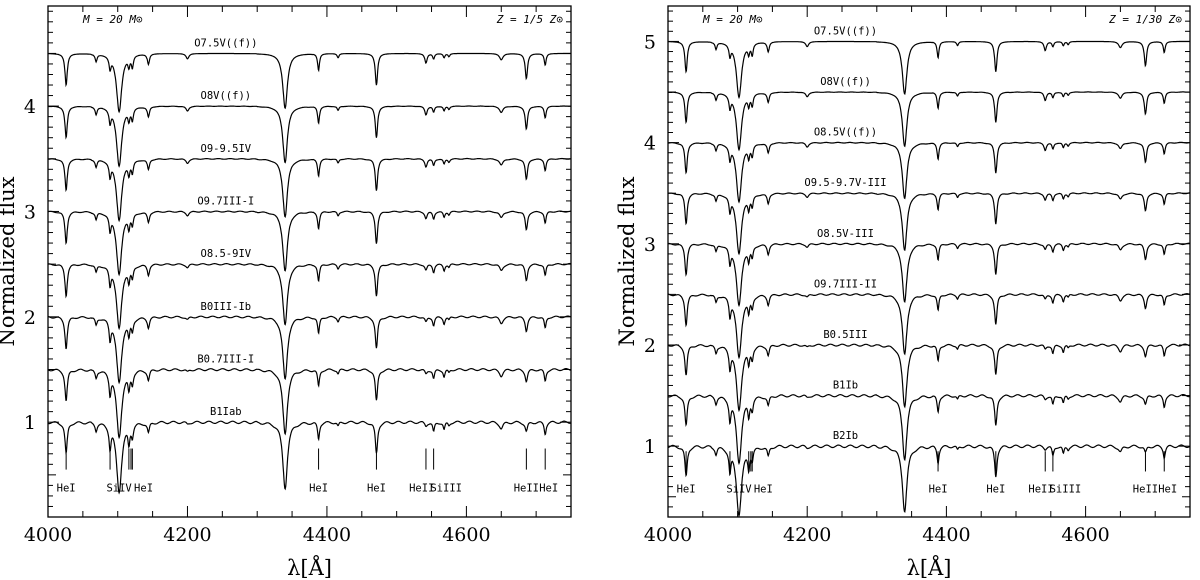 This screenshot has height=580, width=1200. What do you see at coordinates (845, 133) in the screenshot?
I see `spectrum-label: O8.5V((f))` at bounding box center [845, 133].